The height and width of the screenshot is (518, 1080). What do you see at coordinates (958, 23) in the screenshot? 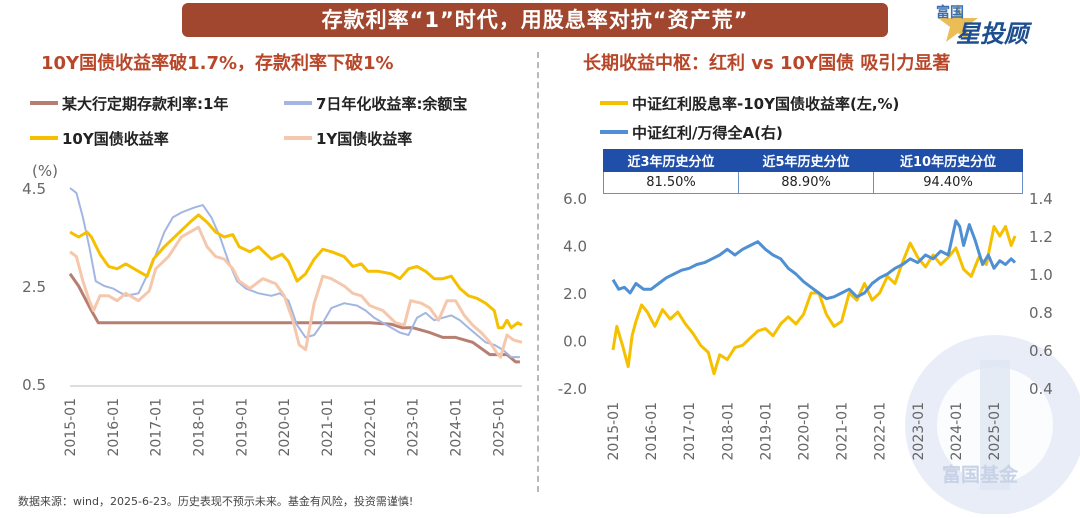
I see `star-icon` at bounding box center [958, 23].